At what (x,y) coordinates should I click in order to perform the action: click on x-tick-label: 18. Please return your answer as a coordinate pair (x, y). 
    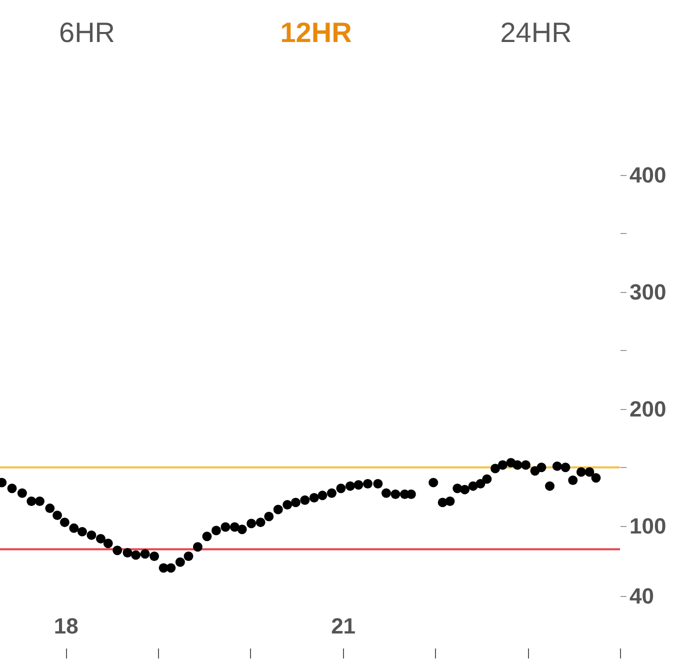
    Looking at the image, I should click on (66, 626).